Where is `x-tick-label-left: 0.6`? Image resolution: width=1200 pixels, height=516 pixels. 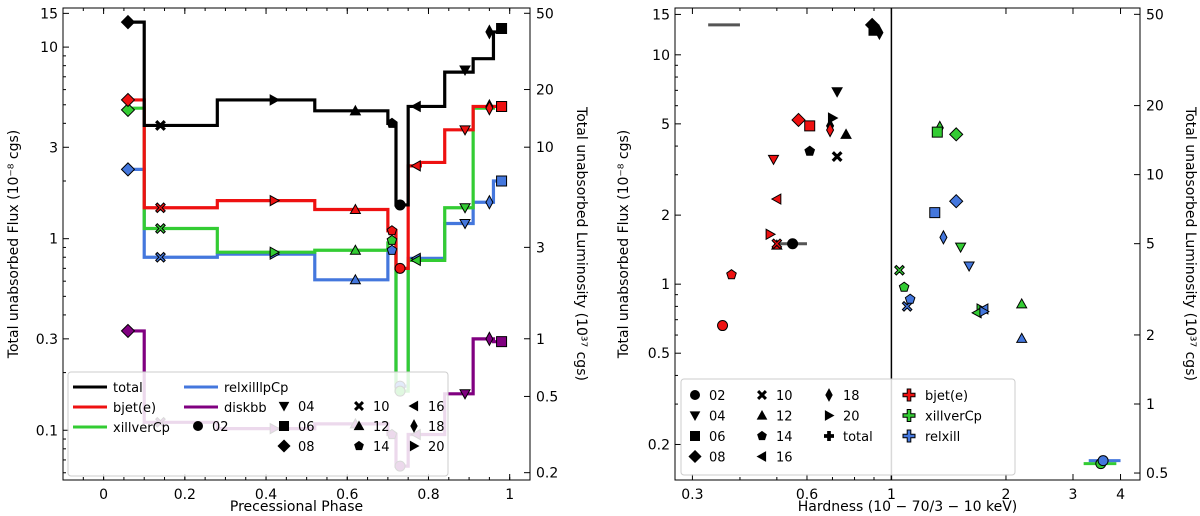 x-tick-label-left: 0.6 is located at coordinates (347, 495).